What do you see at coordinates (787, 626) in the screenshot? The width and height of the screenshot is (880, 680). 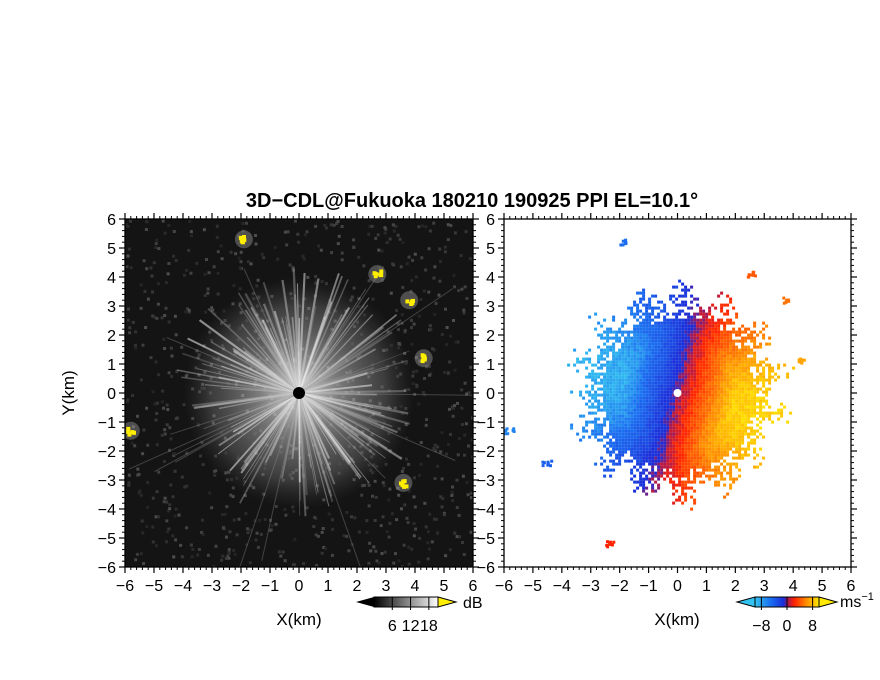 I see `velocity-colorbar-tick-label: 0` at bounding box center [787, 626].